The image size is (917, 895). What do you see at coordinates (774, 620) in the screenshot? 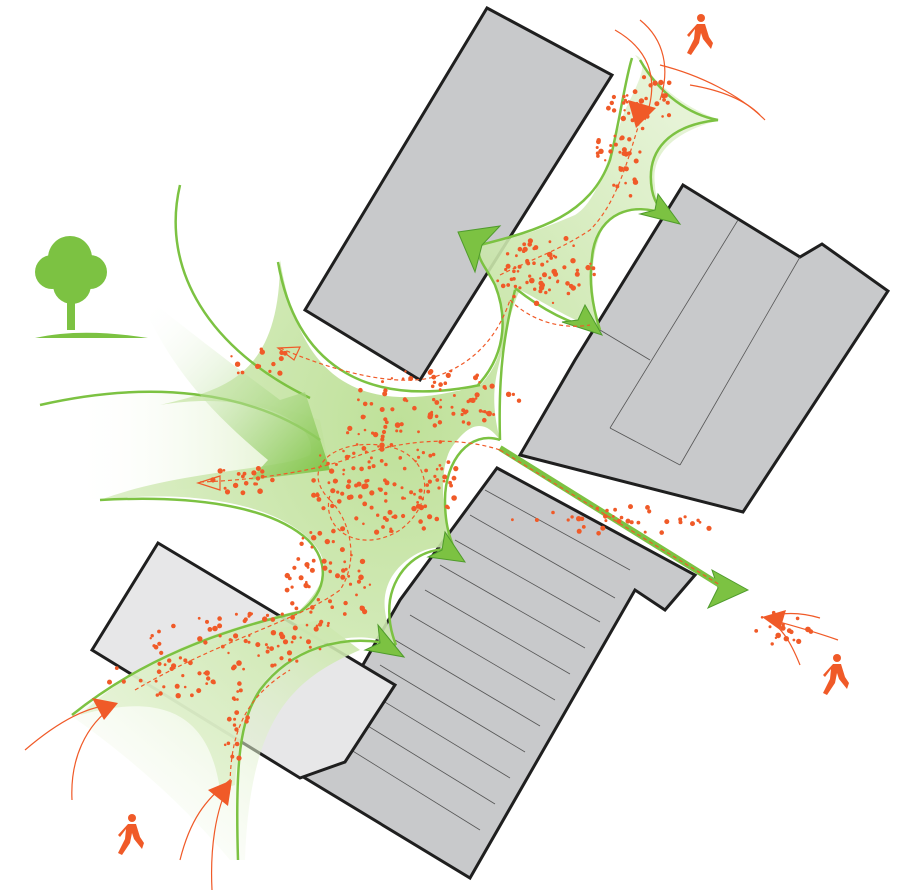
I see `approach-arrow-east` at bounding box center [774, 620].